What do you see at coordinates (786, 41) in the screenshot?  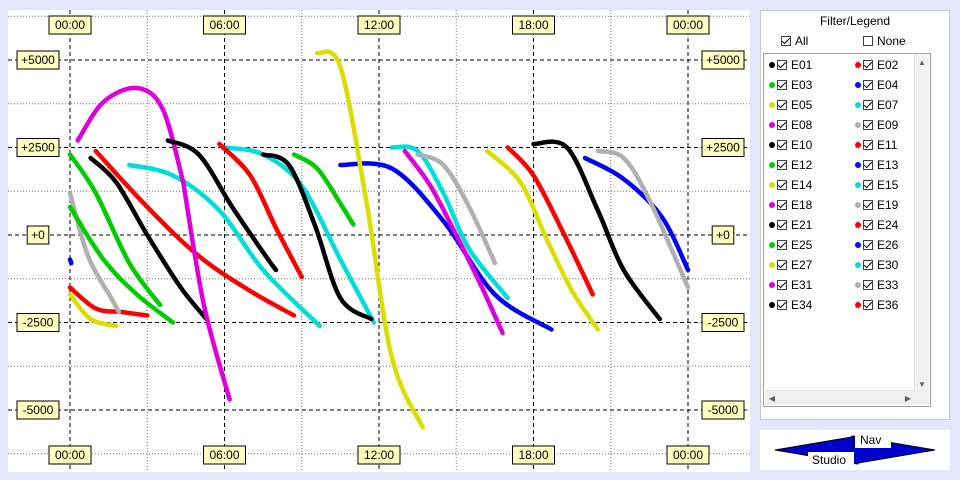 I see `filter-all-checkbox` at bounding box center [786, 41].